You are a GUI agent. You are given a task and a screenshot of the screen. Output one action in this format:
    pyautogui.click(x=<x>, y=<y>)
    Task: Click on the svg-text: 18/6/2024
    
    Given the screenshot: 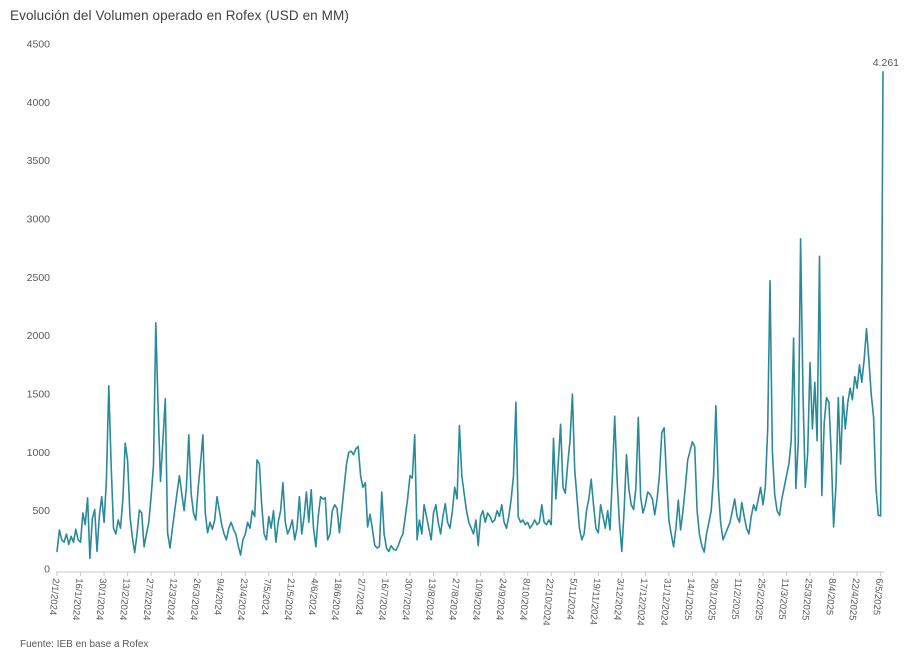 What is the action you would take?
    pyautogui.click(x=336, y=599)
    